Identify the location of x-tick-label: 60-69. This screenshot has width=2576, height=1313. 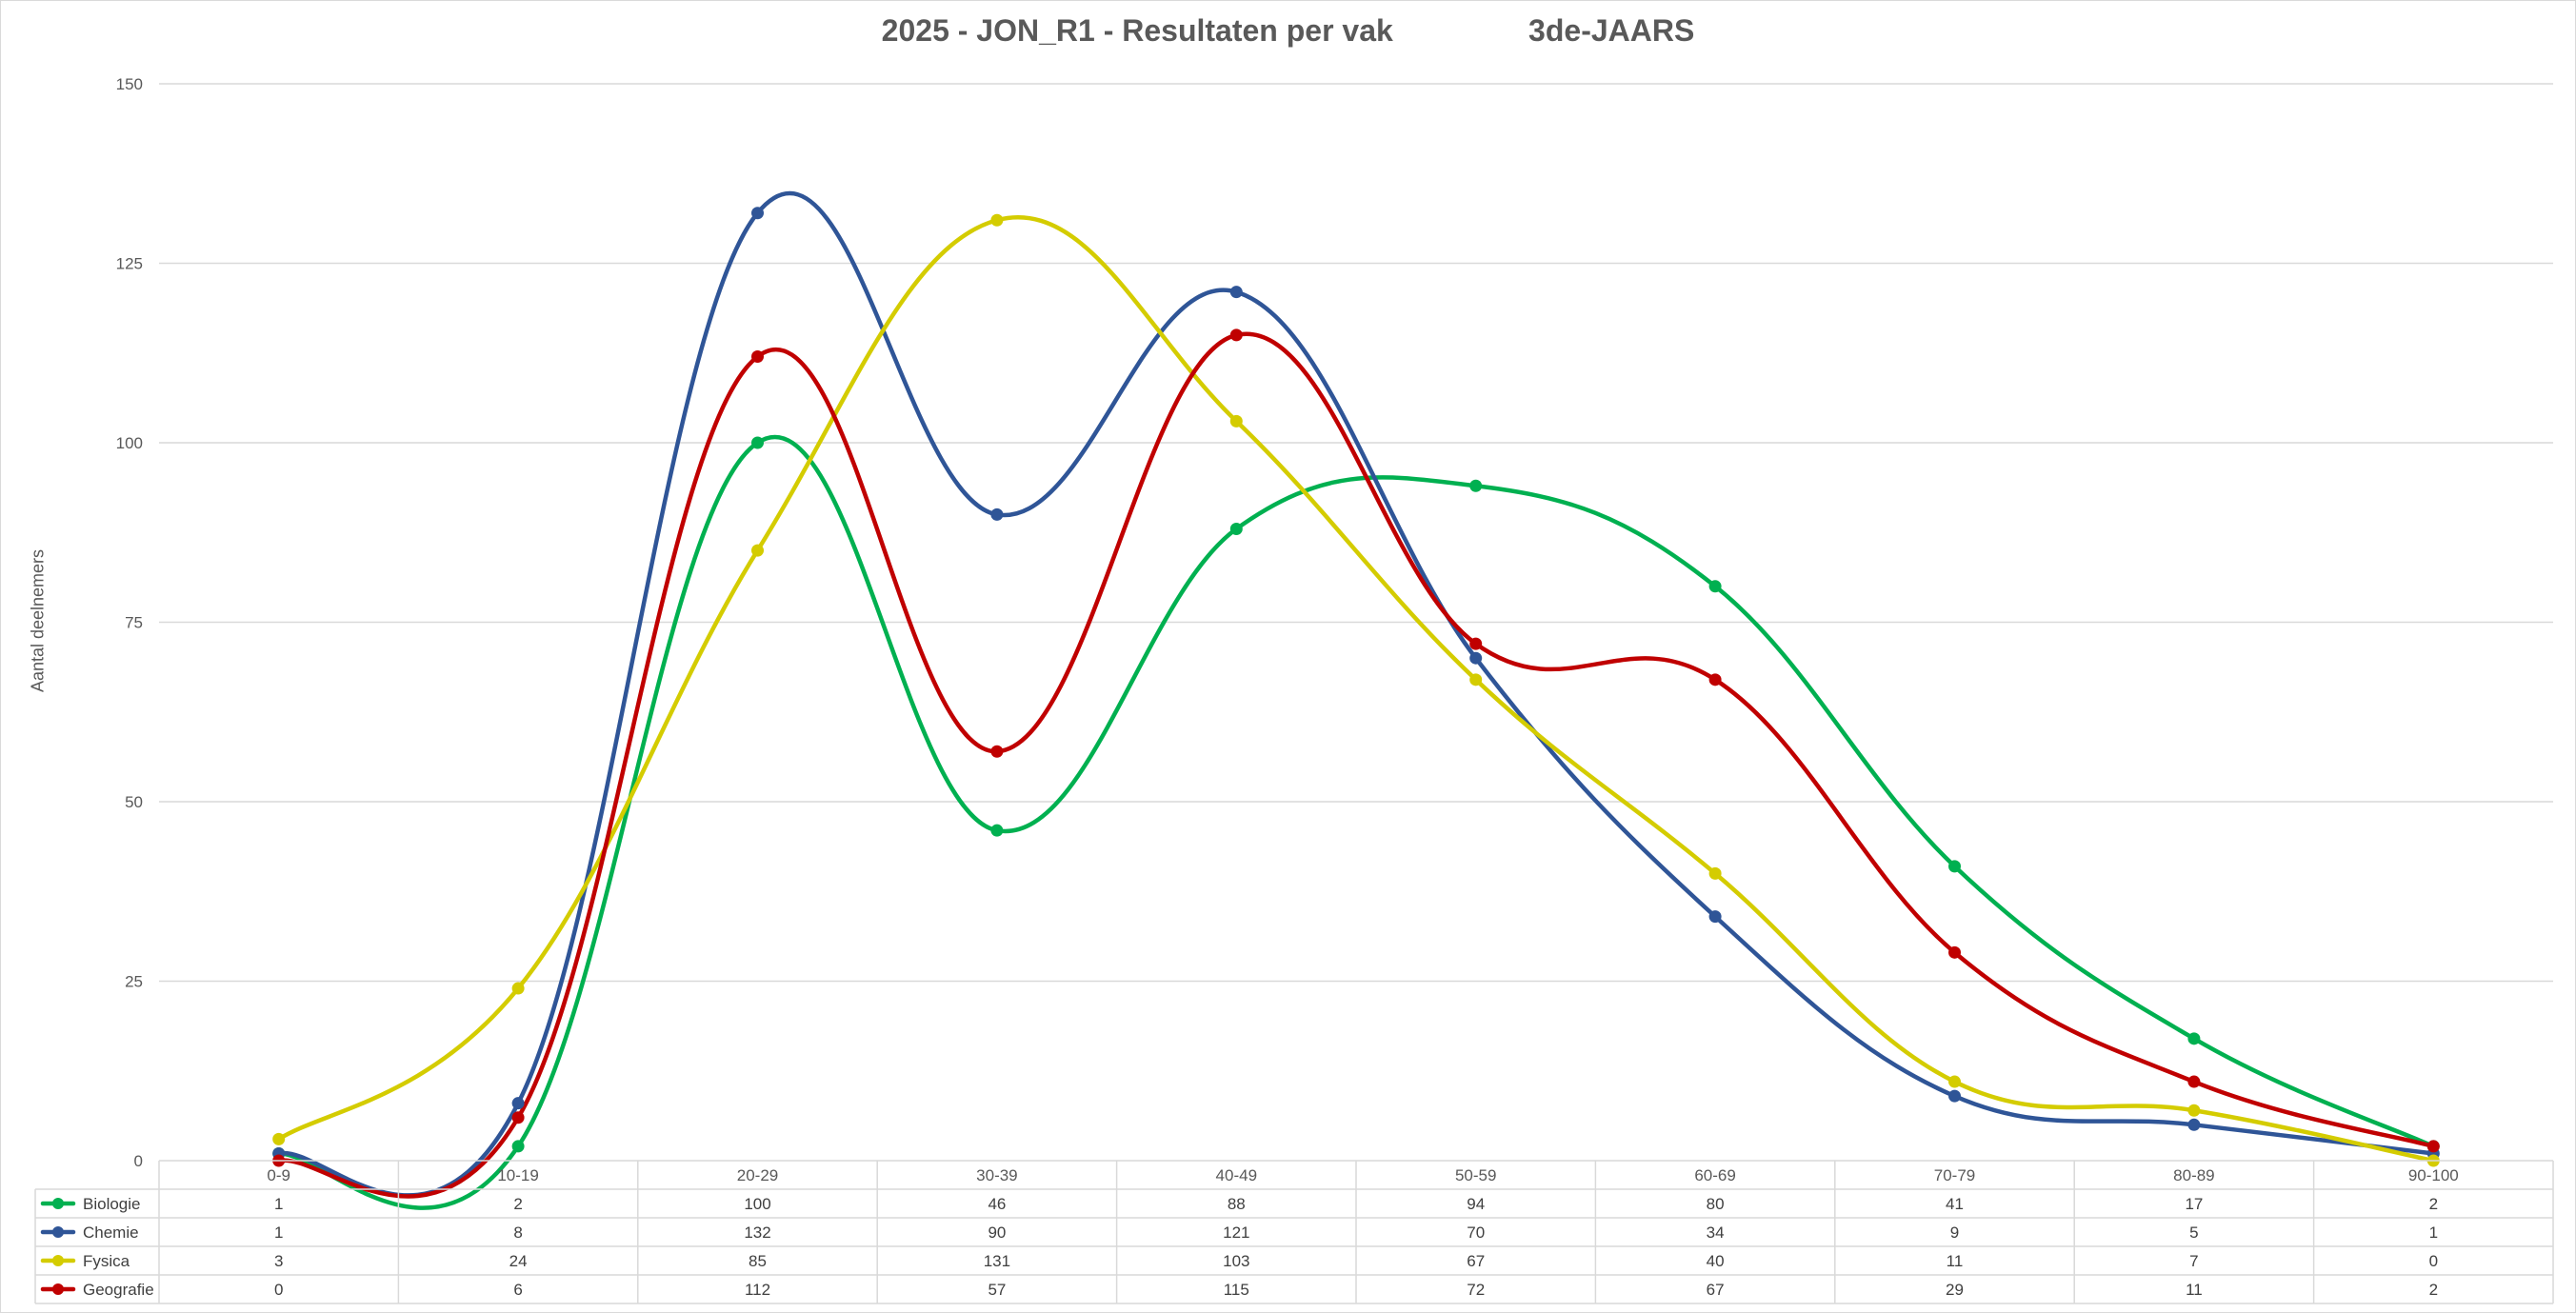
(1714, 1175).